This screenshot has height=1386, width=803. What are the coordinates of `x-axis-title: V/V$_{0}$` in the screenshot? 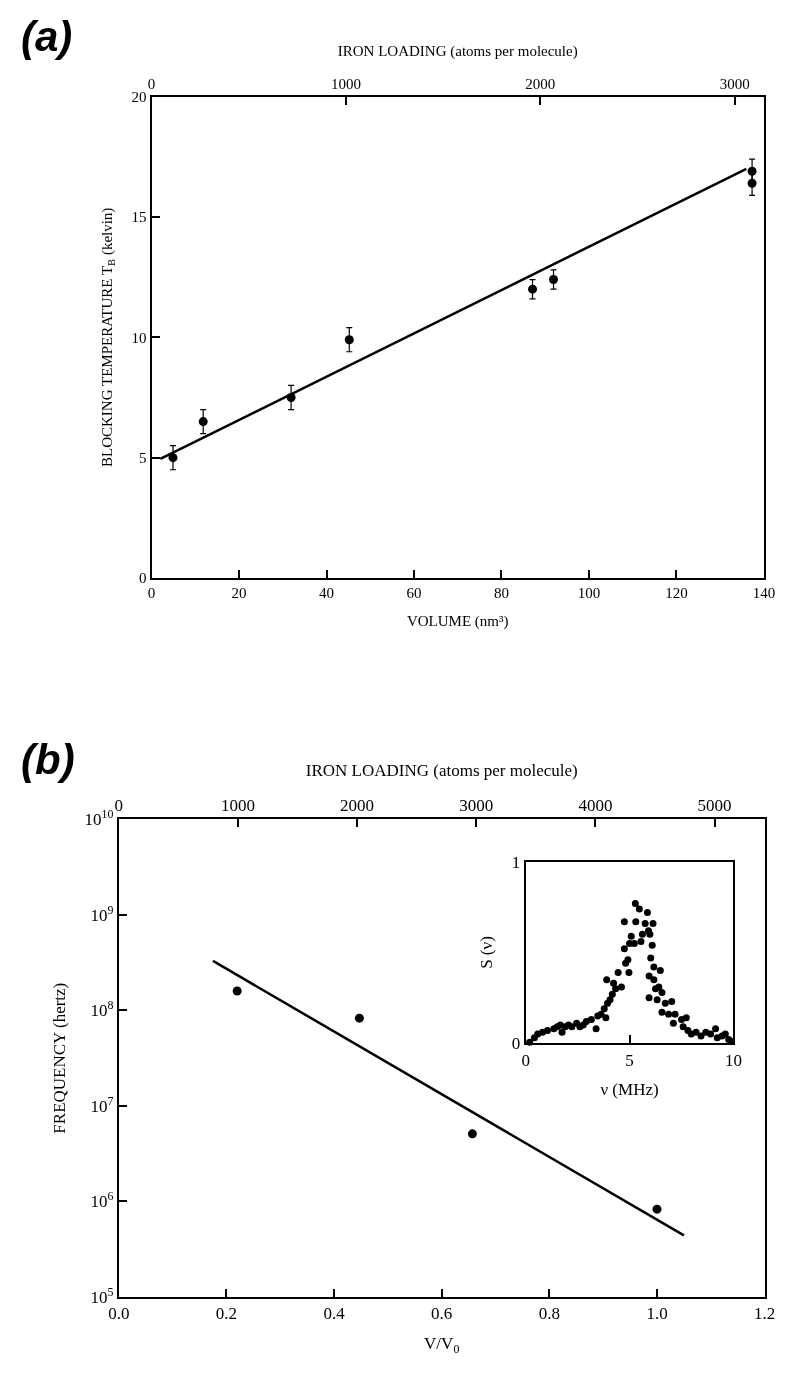 It's located at (442, 1345).